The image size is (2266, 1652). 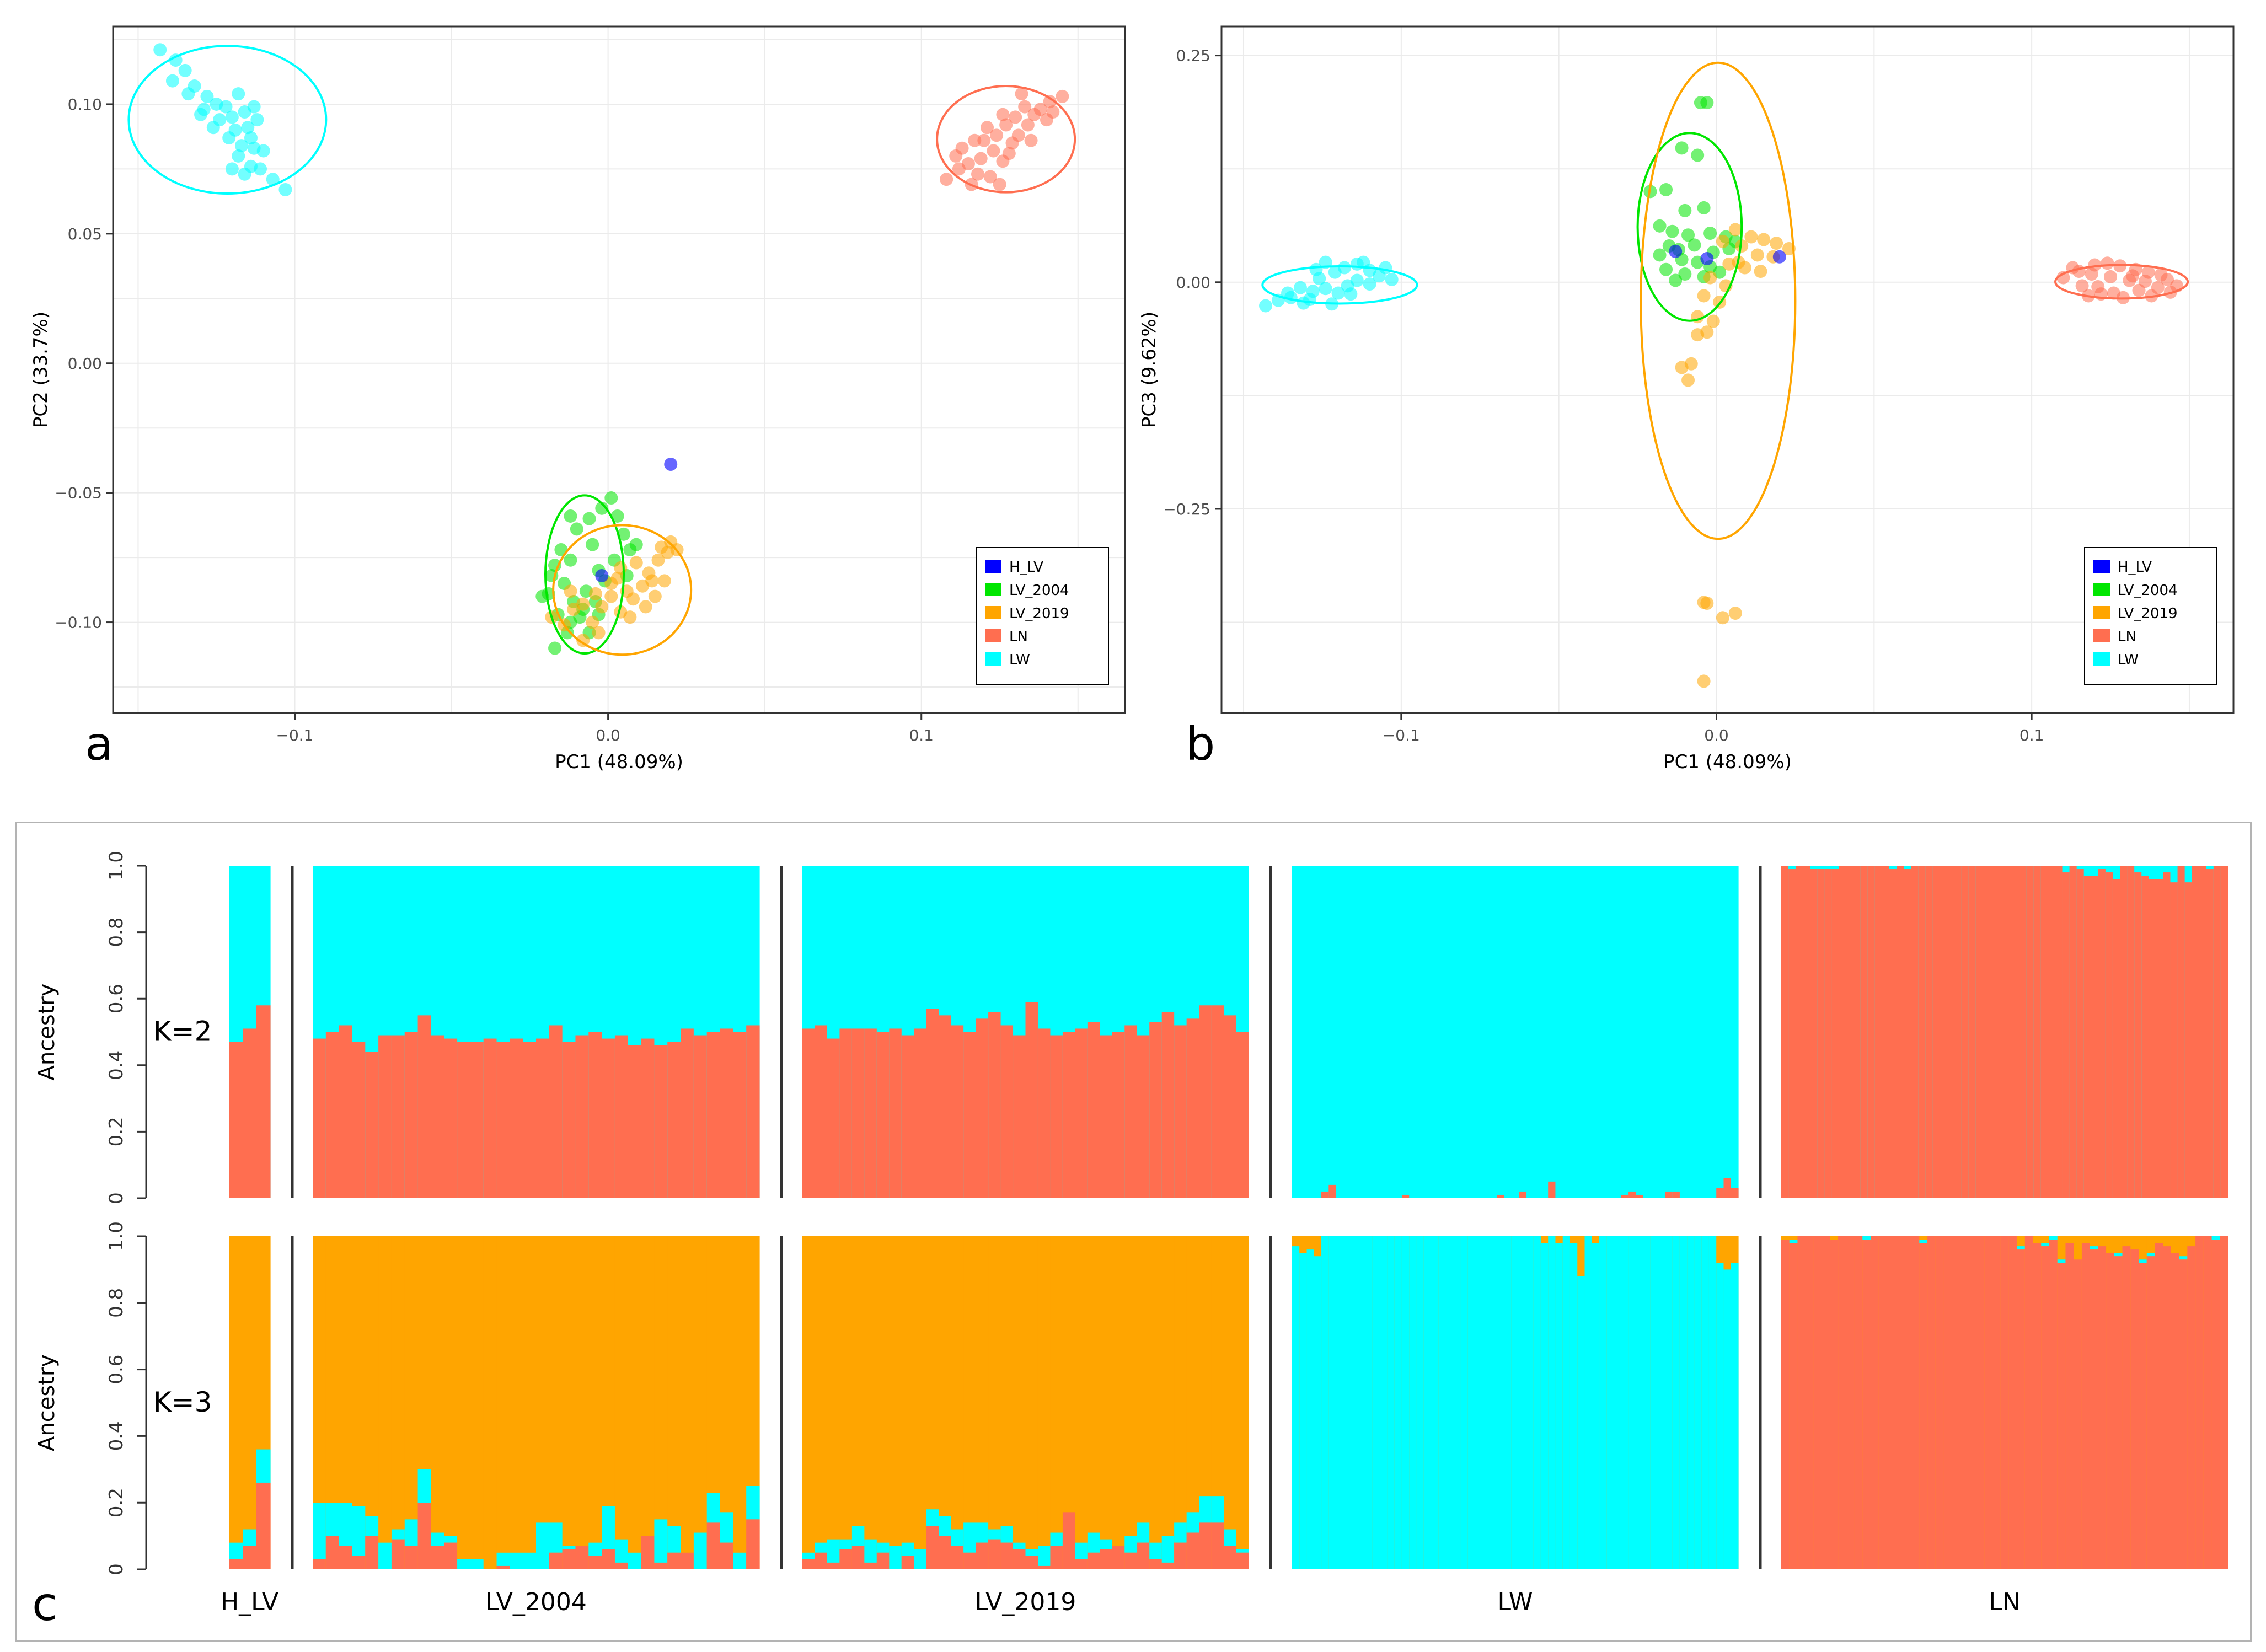 What do you see at coordinates (1385, 268) in the screenshot?
I see `b-point-LW` at bounding box center [1385, 268].